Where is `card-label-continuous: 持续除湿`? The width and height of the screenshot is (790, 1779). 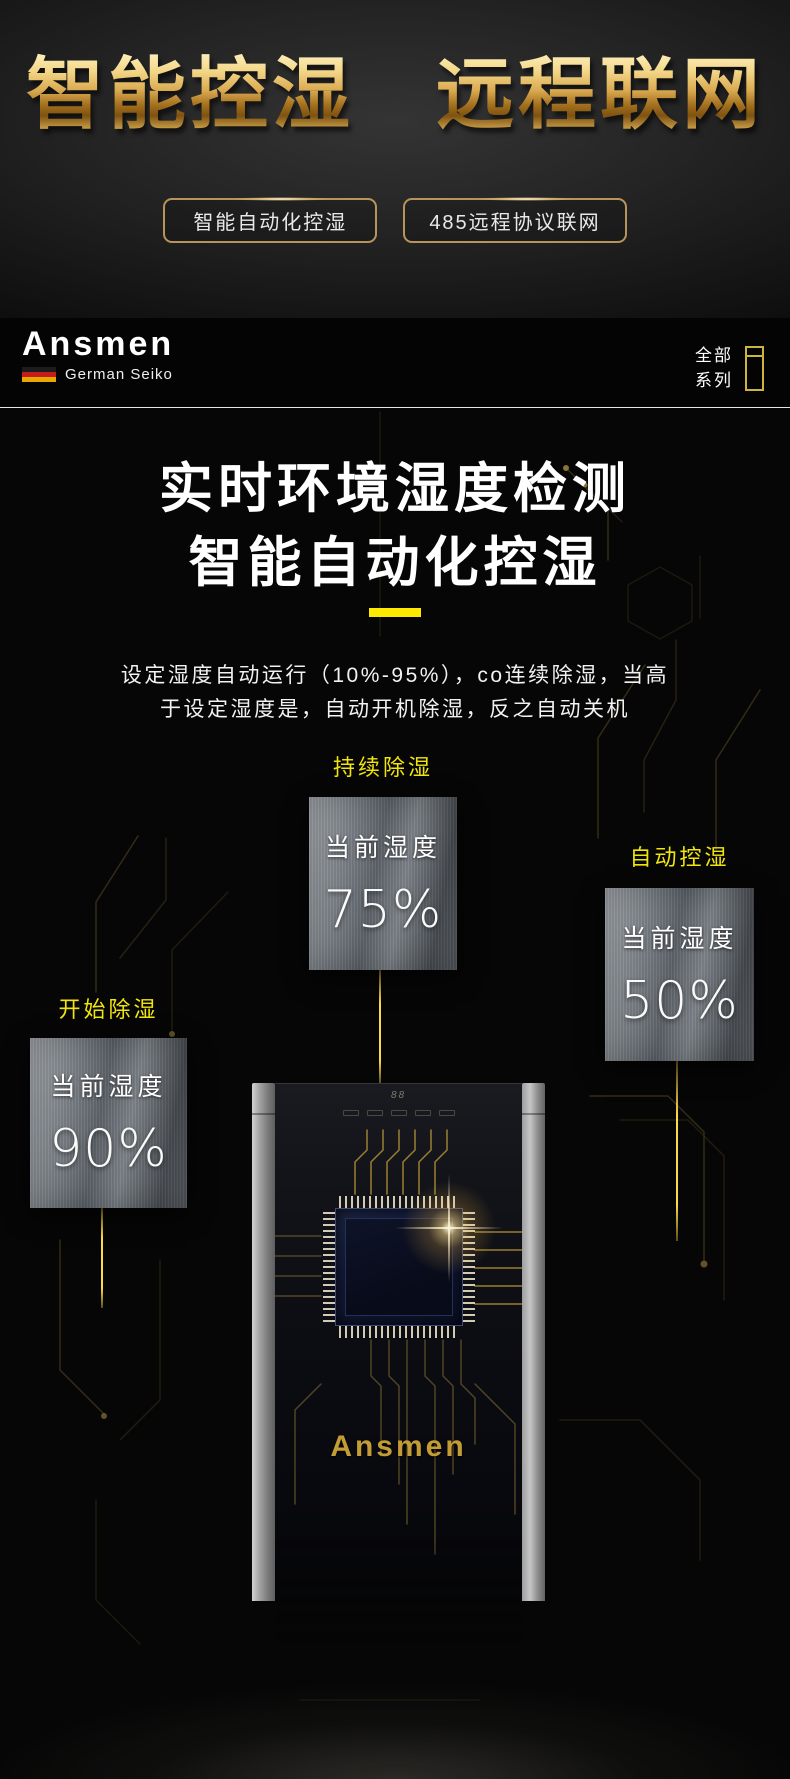 card-label-continuous: 持续除湿 is located at coordinates (382, 767).